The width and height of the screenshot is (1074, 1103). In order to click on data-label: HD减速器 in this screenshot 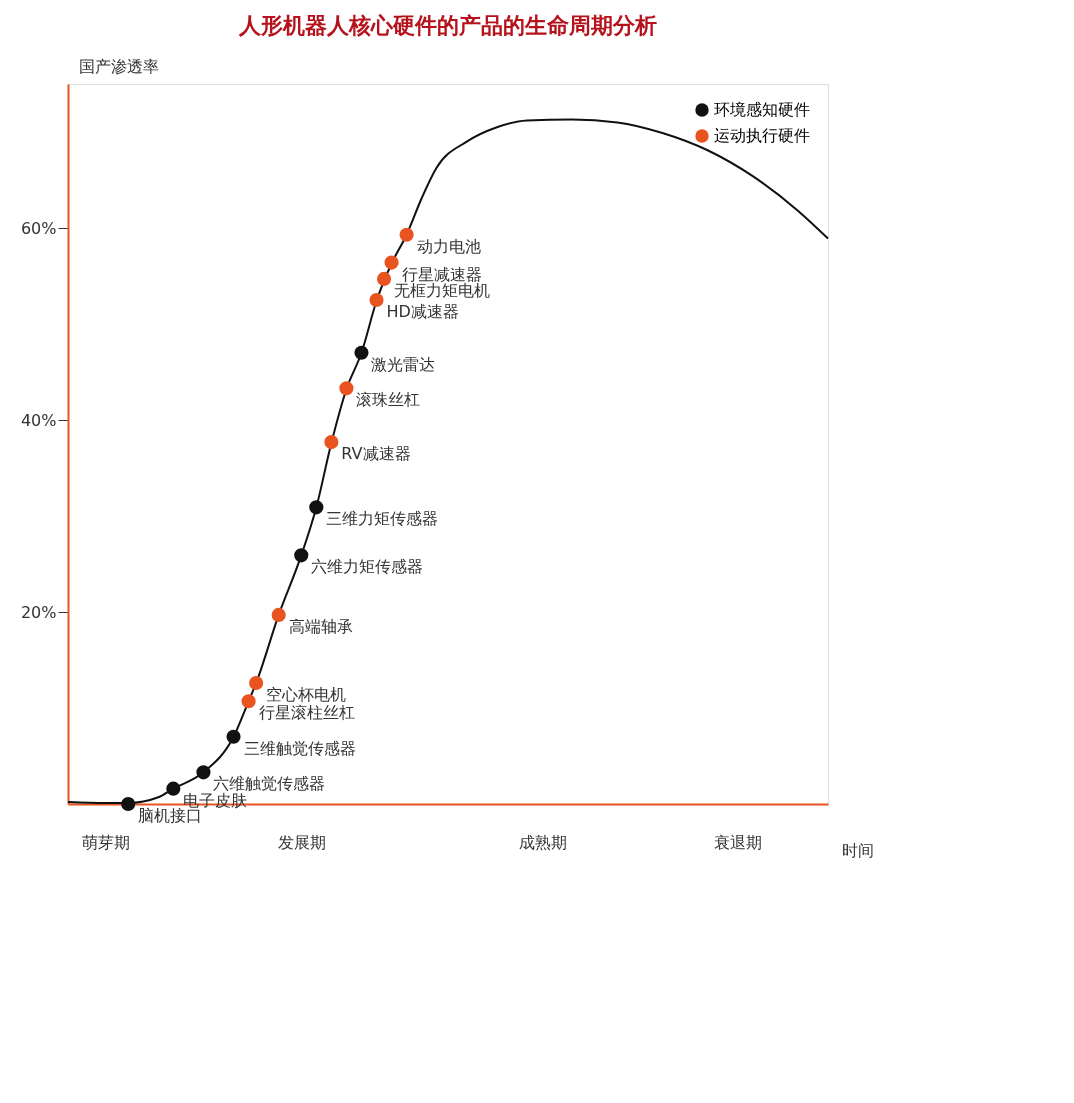, I will do `click(422, 311)`.